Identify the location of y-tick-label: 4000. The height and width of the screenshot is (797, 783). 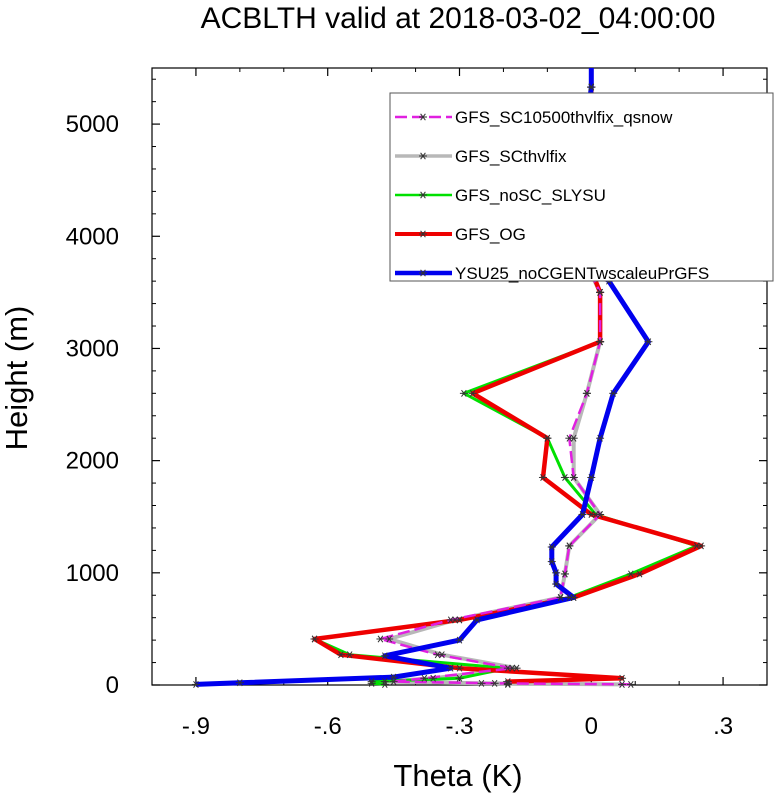
(92, 236).